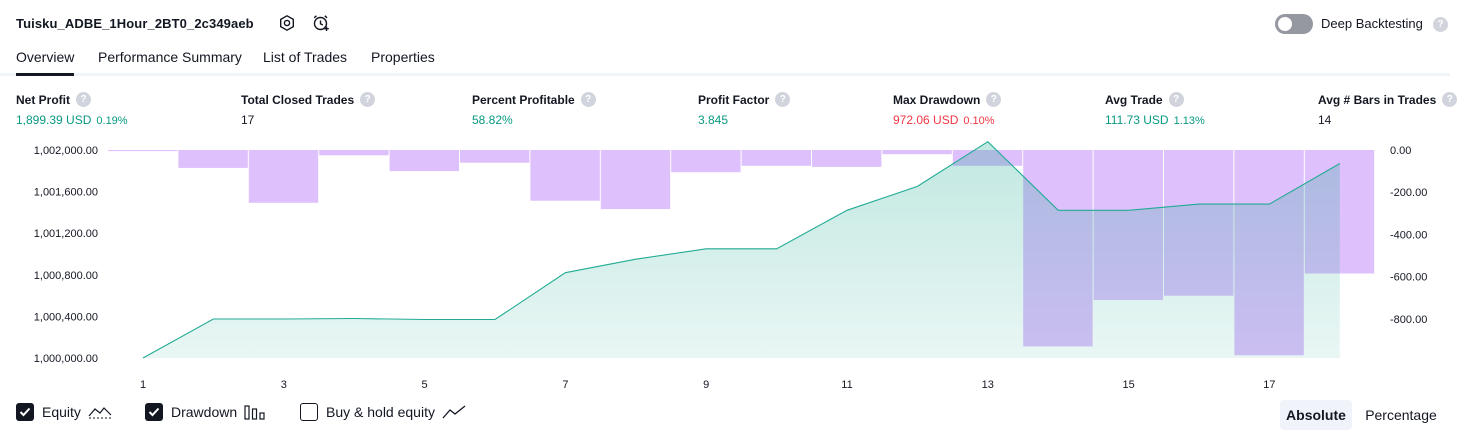 Image resolution: width=1466 pixels, height=438 pixels. What do you see at coordinates (66, 151) in the screenshot?
I see `left-axis-tick-label: 1,002,000.00` at bounding box center [66, 151].